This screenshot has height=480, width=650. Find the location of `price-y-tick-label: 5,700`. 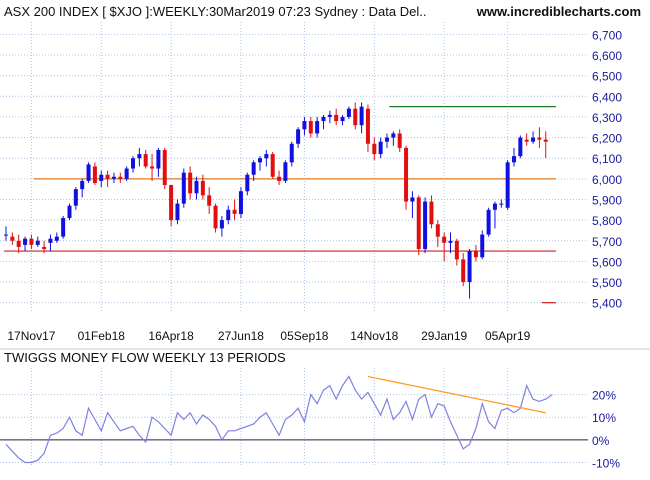

price-y-tick-label: 5,700 is located at coordinates (607, 242).